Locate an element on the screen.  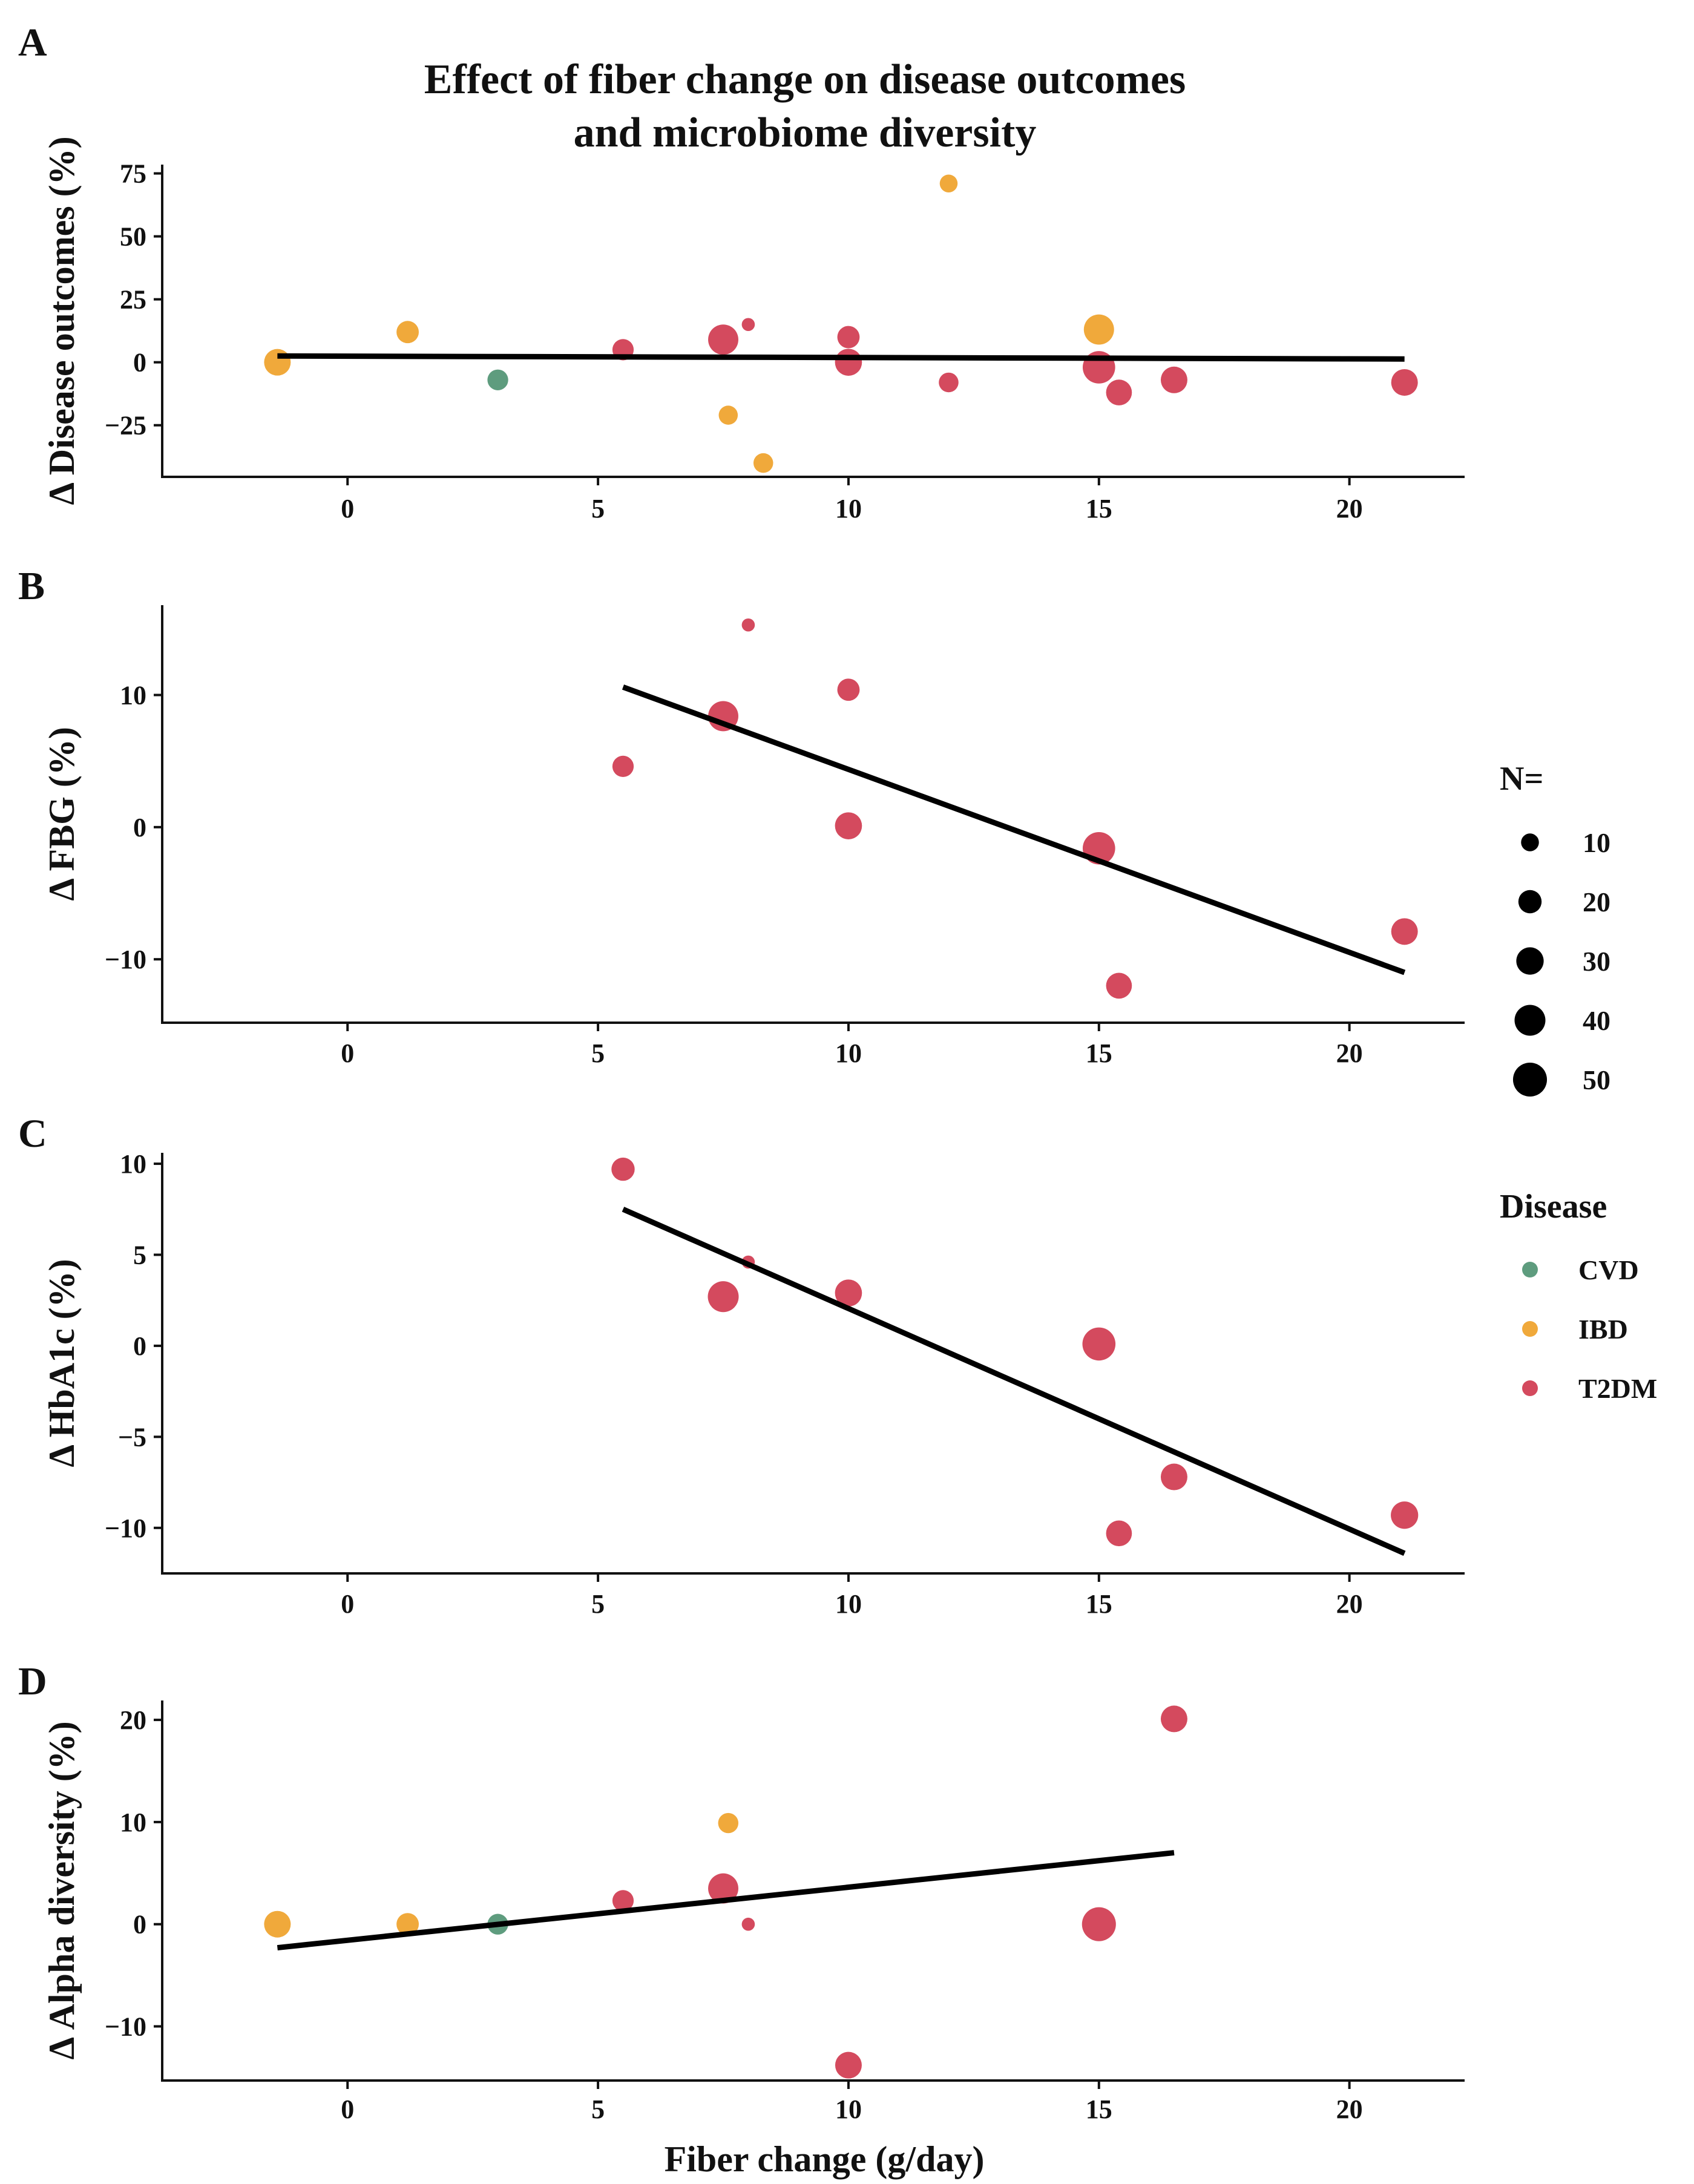
legend-disease-label: T2DM is located at coordinates (1618, 1388).